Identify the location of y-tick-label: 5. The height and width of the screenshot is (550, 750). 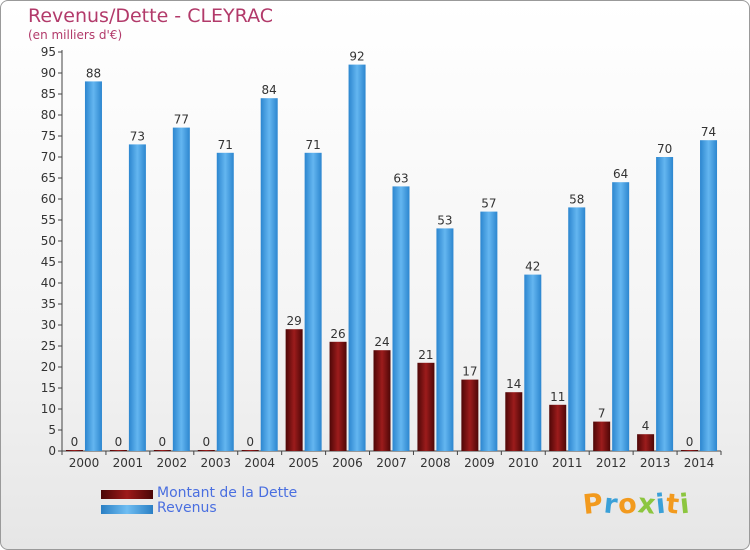
(52, 430).